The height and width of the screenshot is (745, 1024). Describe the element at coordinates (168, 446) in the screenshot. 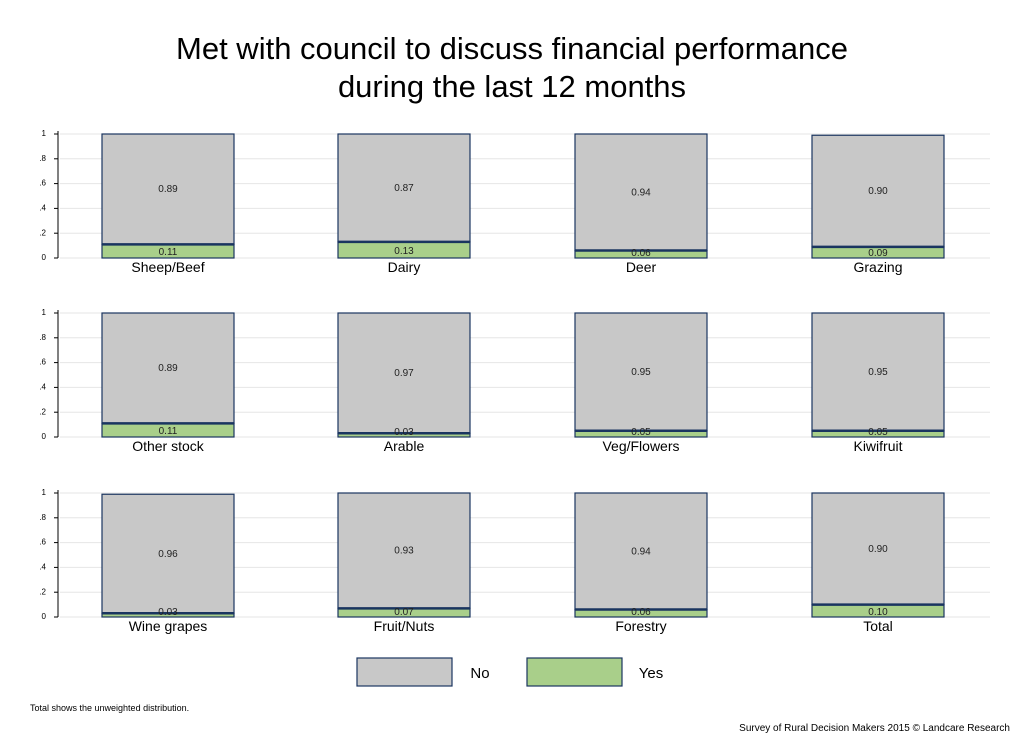

I see `panel-label: Other stock` at that location.